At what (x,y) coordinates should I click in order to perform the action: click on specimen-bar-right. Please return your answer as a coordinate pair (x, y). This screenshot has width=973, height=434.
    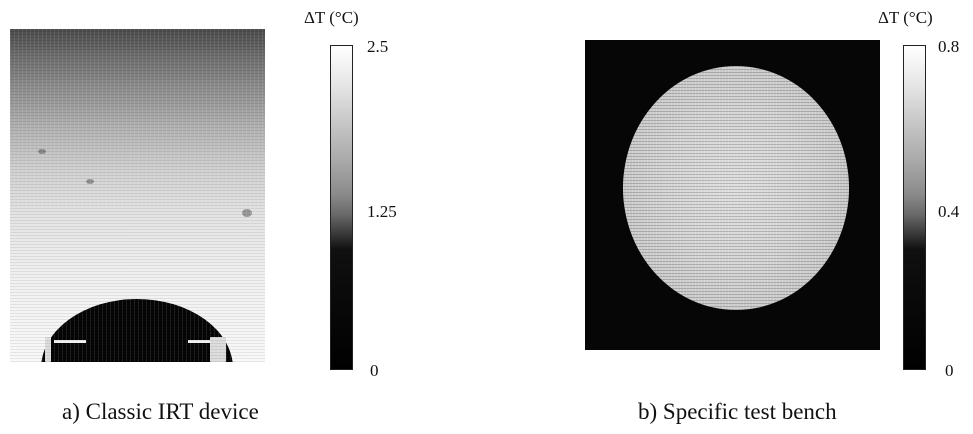
    Looking at the image, I should click on (199, 341).